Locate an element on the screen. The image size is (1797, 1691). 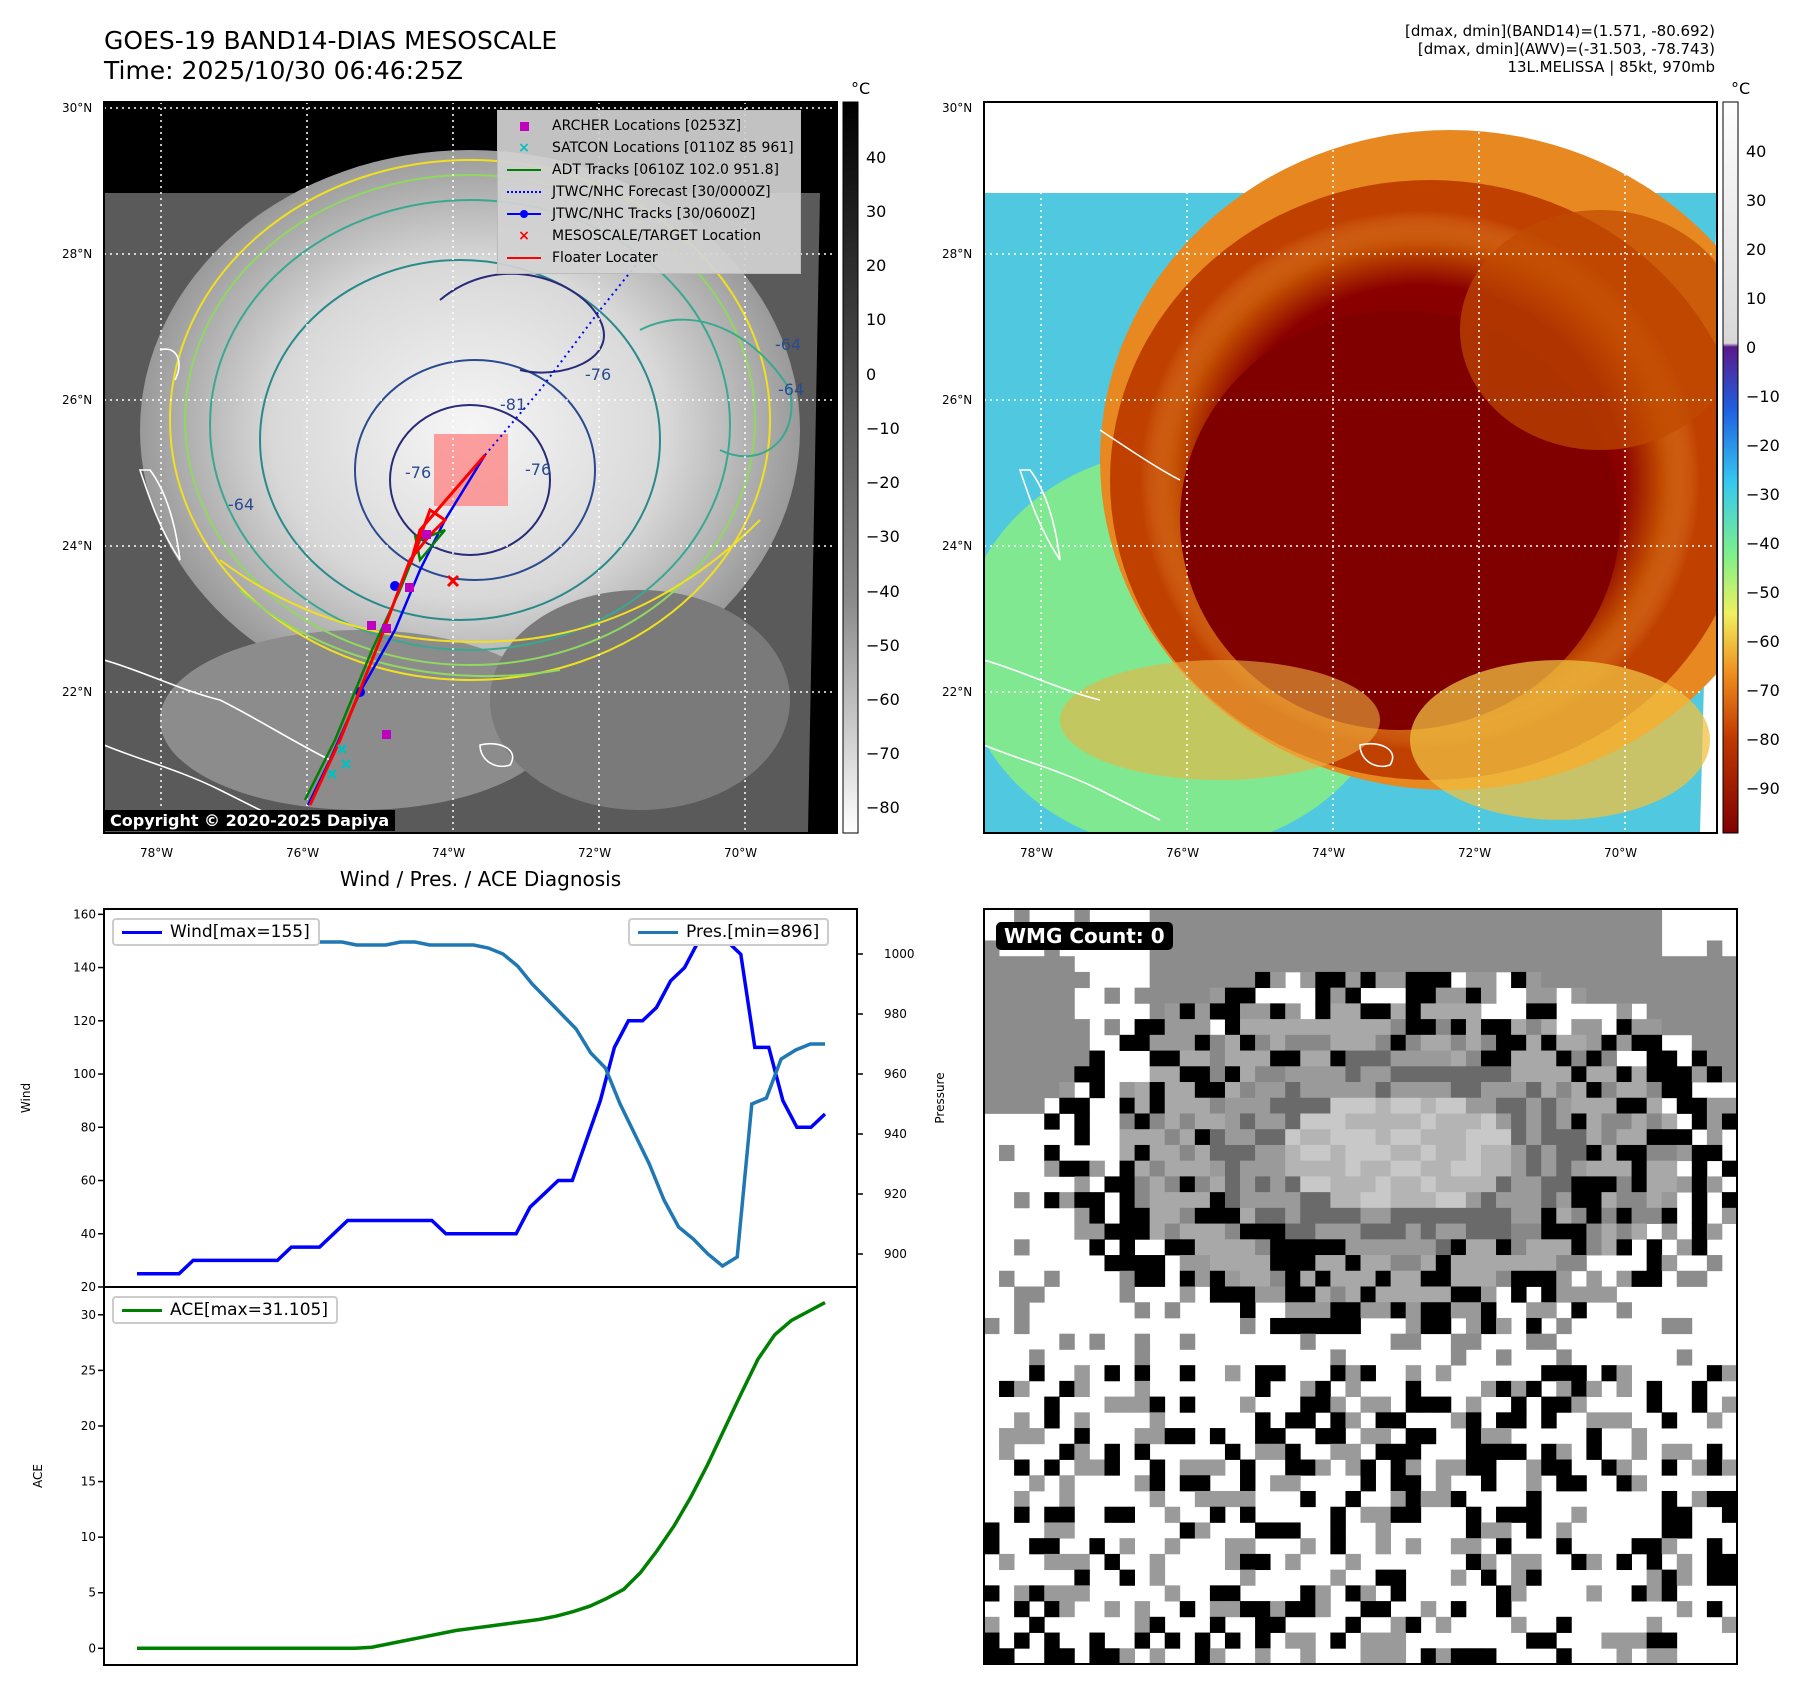
archer-location is located at coordinates (426, 534).